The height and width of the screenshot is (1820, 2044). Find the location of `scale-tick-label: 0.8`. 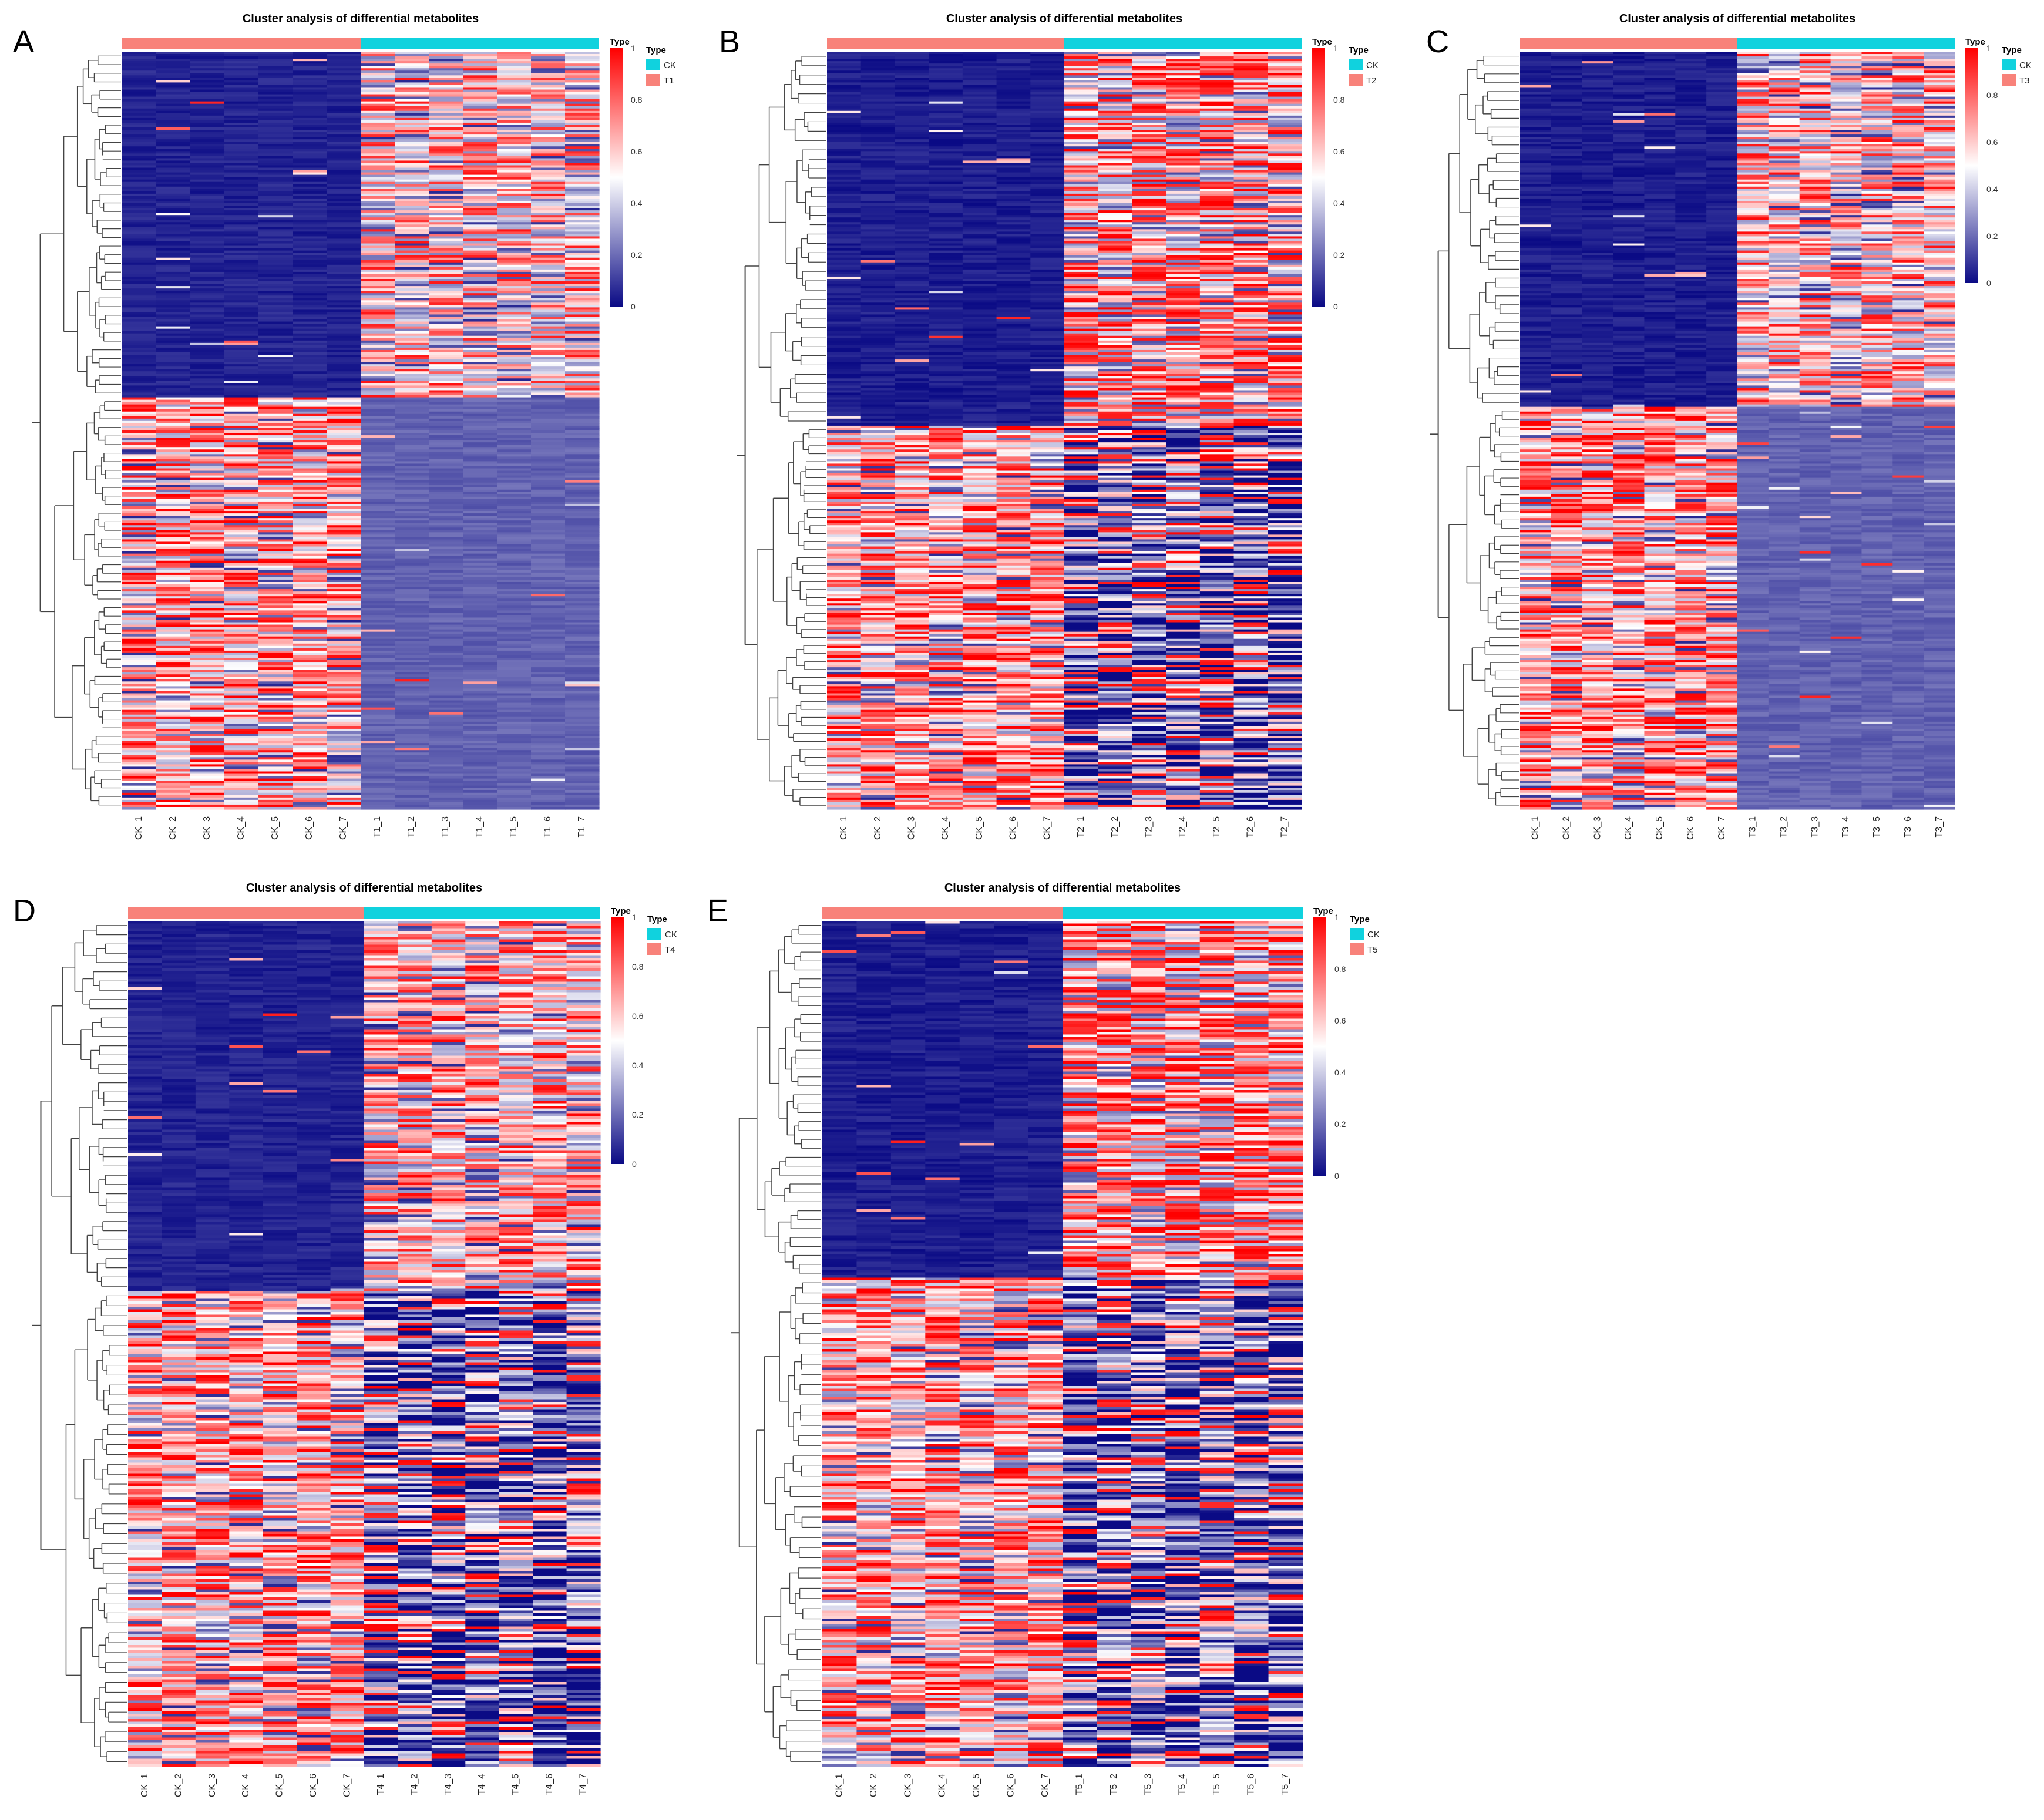

scale-tick-label: 0.8 is located at coordinates (637, 100).